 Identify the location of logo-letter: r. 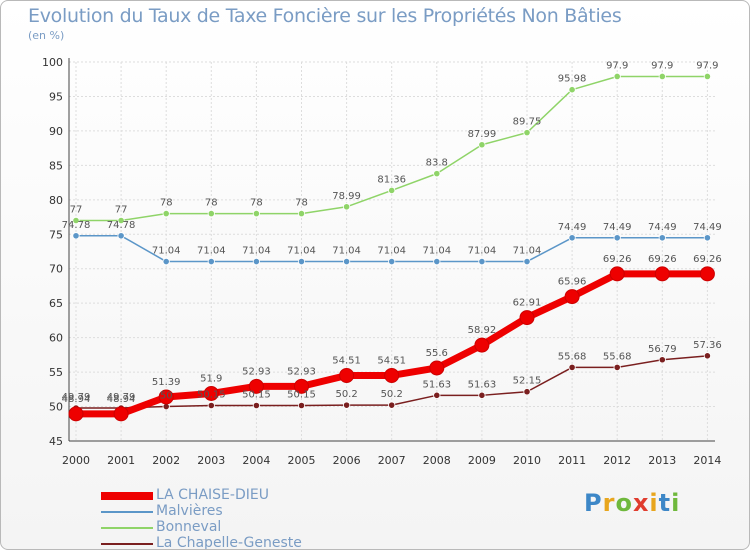
(609, 503).